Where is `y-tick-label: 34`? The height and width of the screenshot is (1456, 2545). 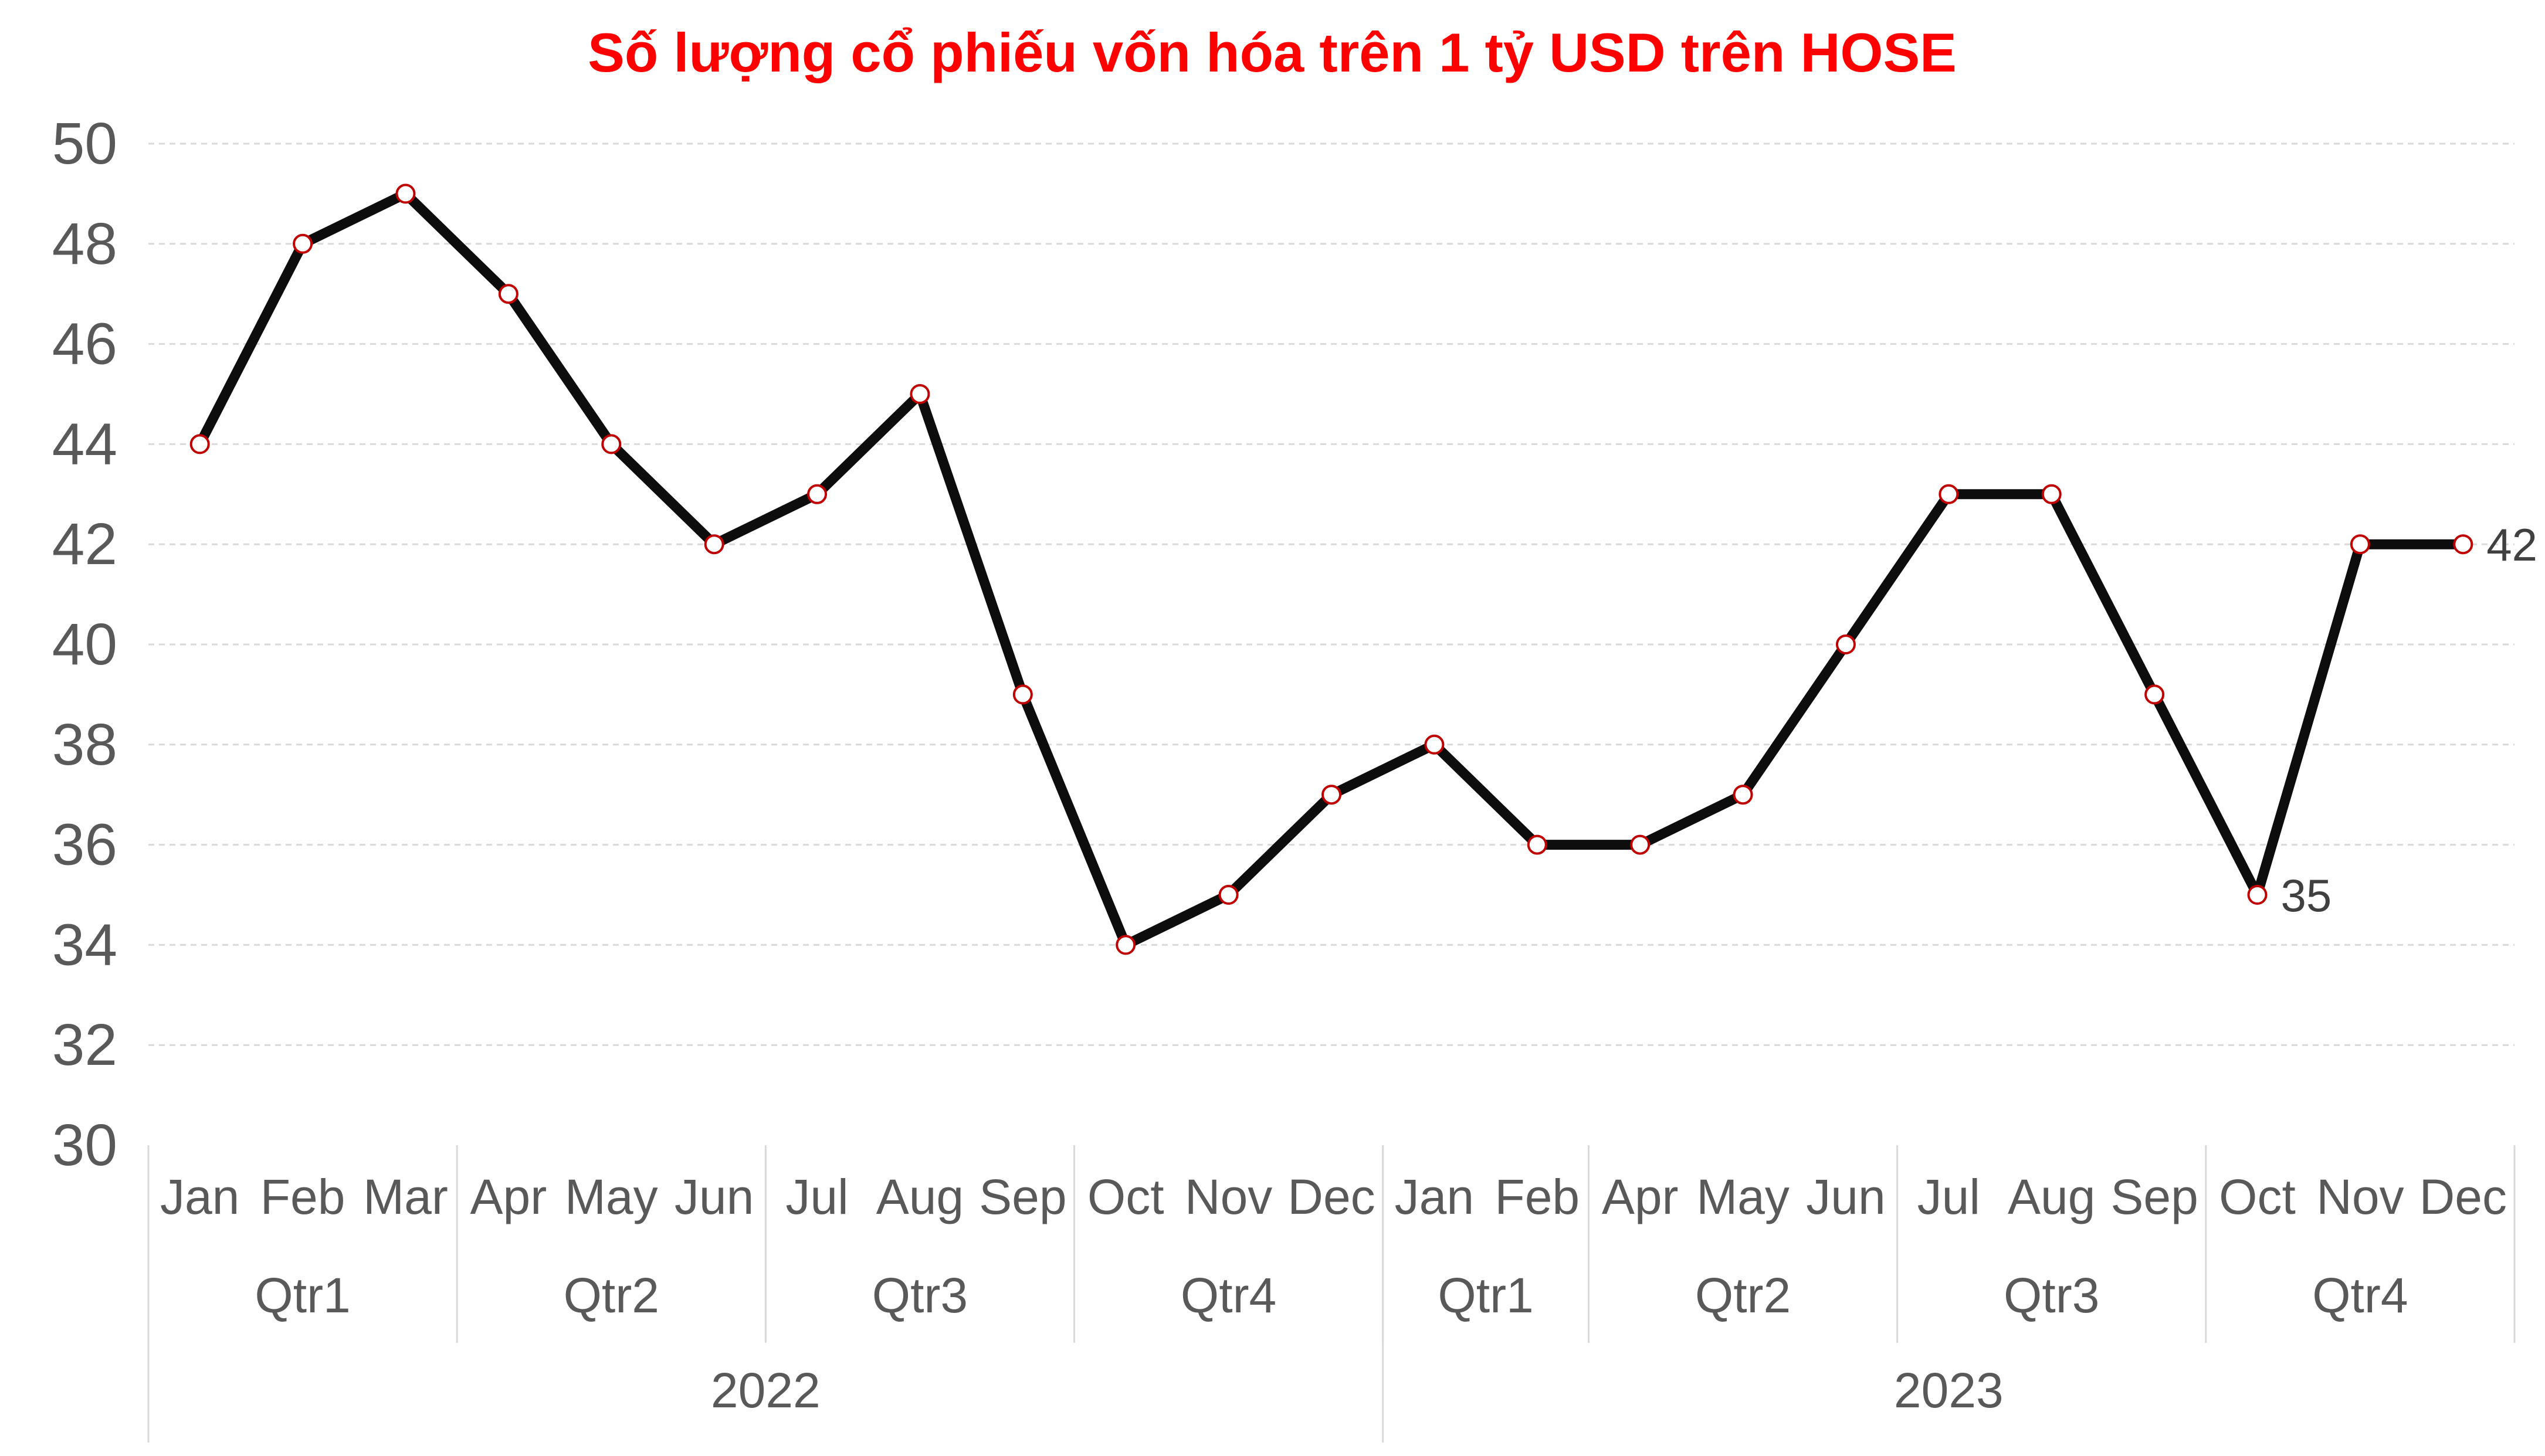
y-tick-label: 34 is located at coordinates (84, 945).